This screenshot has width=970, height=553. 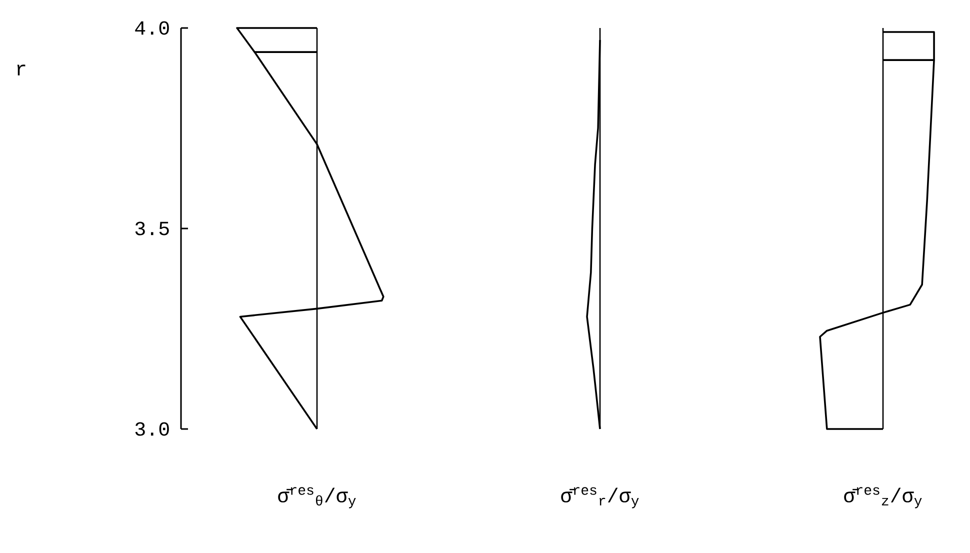 What do you see at coordinates (600, 497) in the screenshot?
I see `x-axis-title: σ̄$^{res}$$_{r}$/σ$_{y}$` at bounding box center [600, 497].